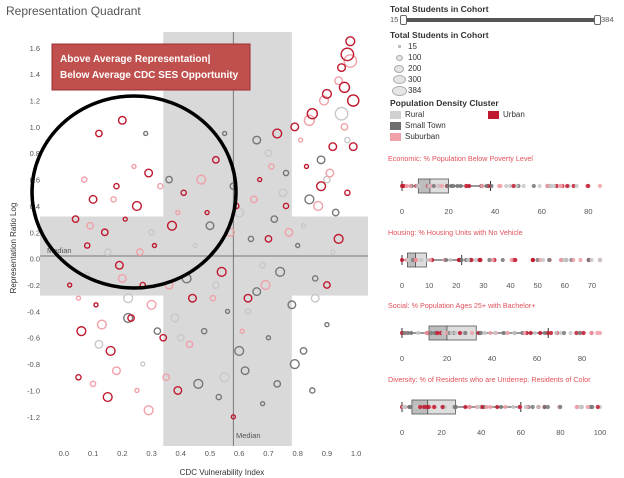 This screenshot has width=624, height=478. Describe the element at coordinates (597, 20) in the screenshot. I see `slider-handle-max` at that location.